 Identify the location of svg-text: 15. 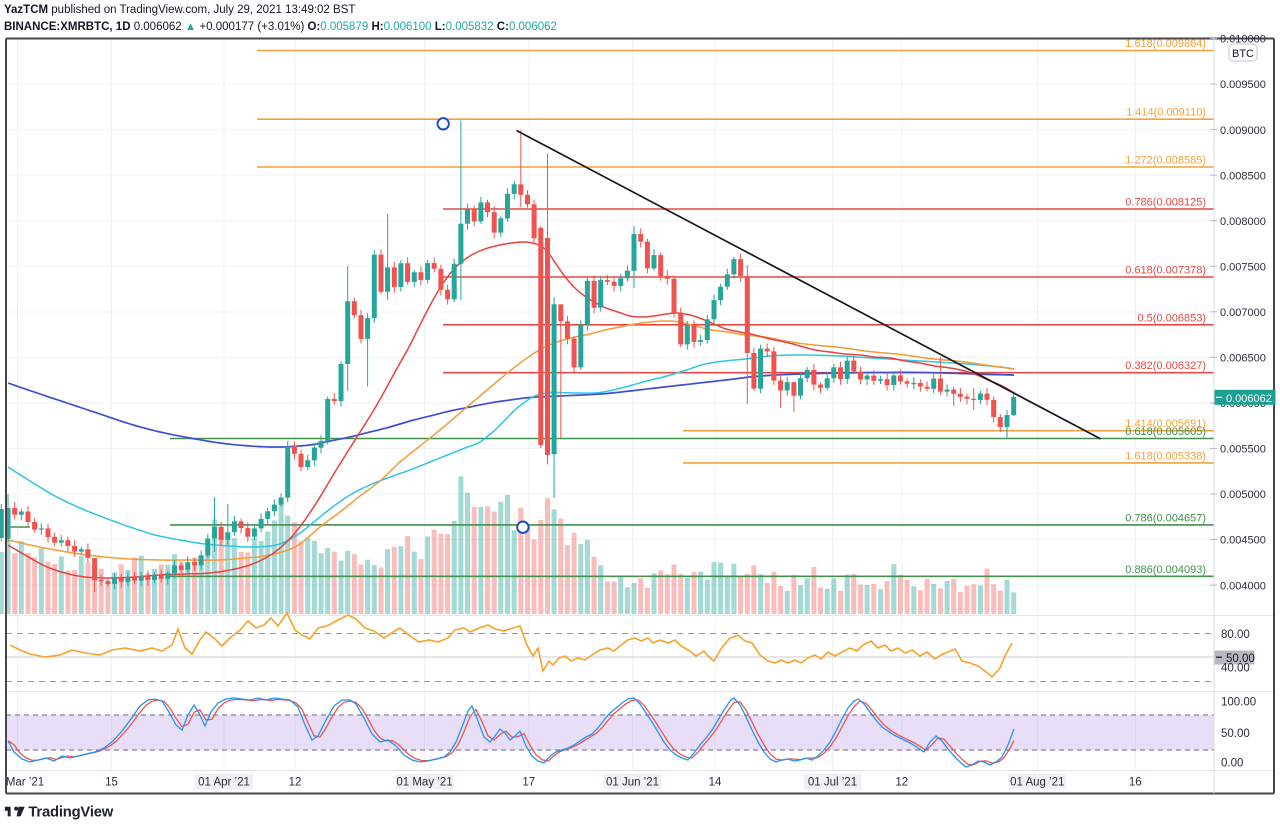
(111, 783).